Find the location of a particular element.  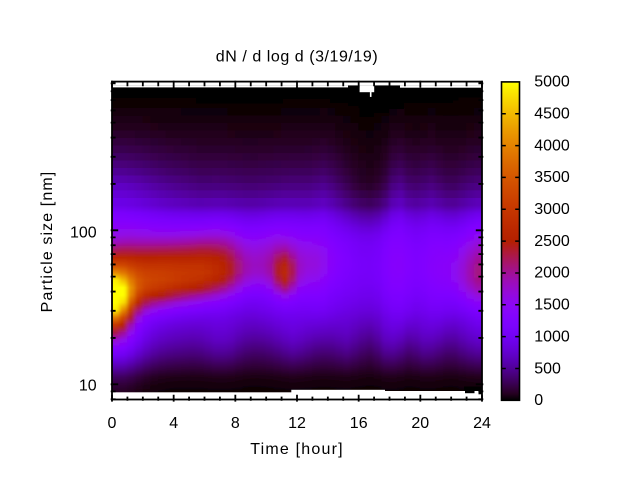

svg-text: 4 is located at coordinates (173, 423).